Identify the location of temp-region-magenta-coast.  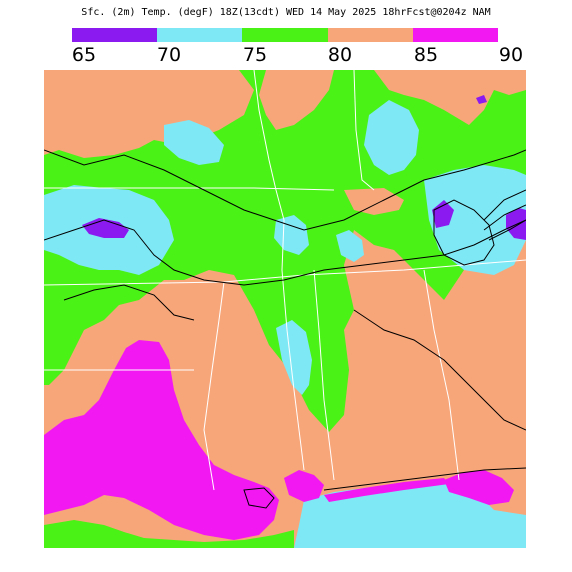
(304, 486).